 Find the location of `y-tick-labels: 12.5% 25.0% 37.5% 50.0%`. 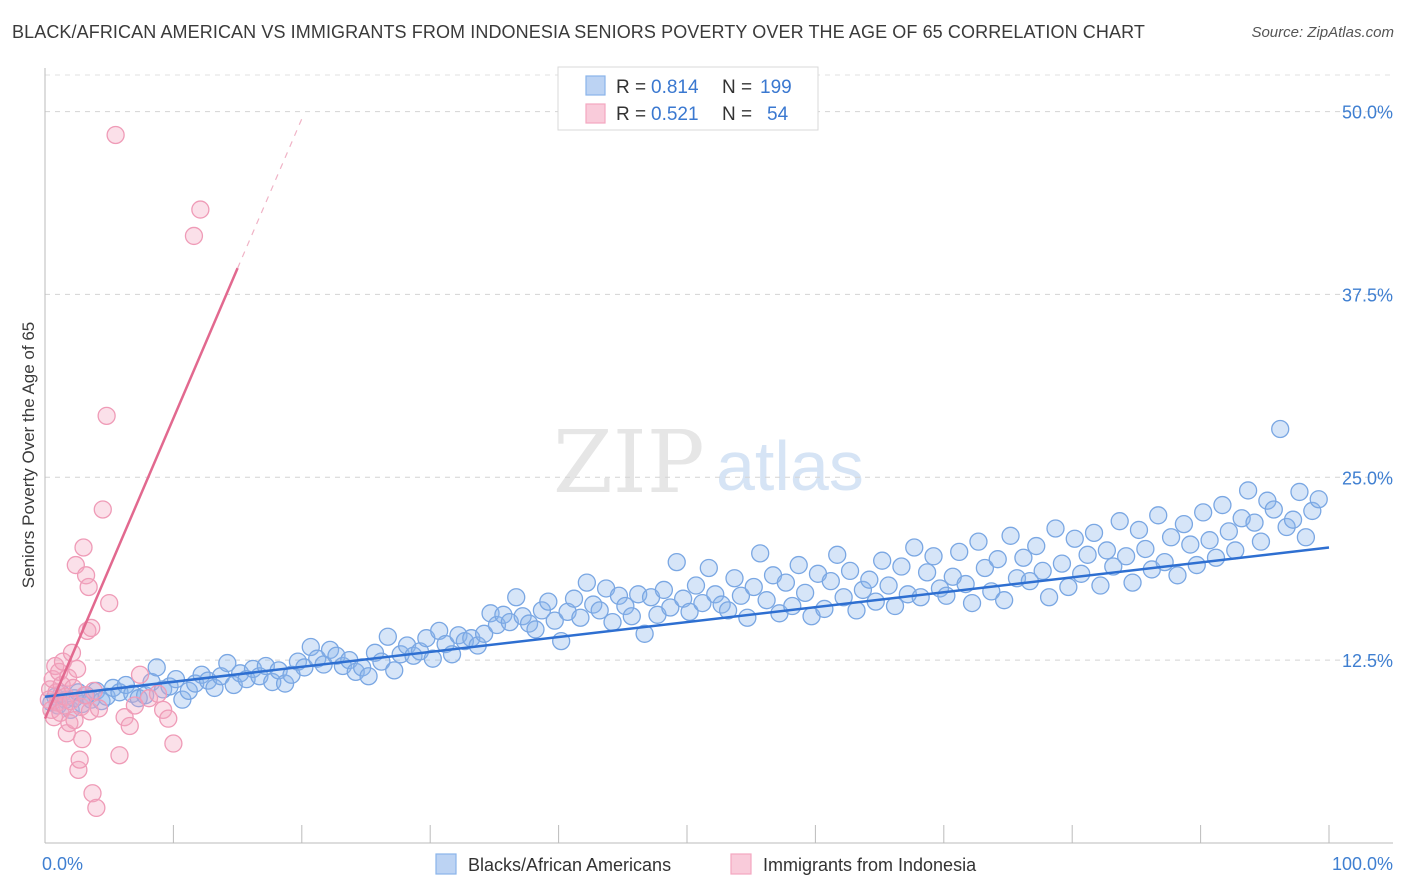

y-tick-labels: 12.5% 25.0% 37.5% 50.0% is located at coordinates (1367, 387).